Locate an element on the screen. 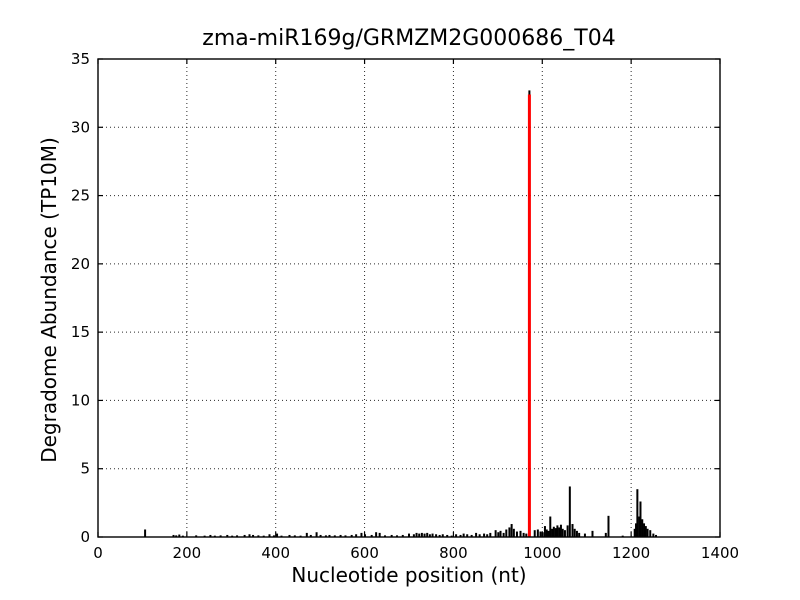 This screenshot has height=600, width=800. x-tick-label: 200 is located at coordinates (187, 553).